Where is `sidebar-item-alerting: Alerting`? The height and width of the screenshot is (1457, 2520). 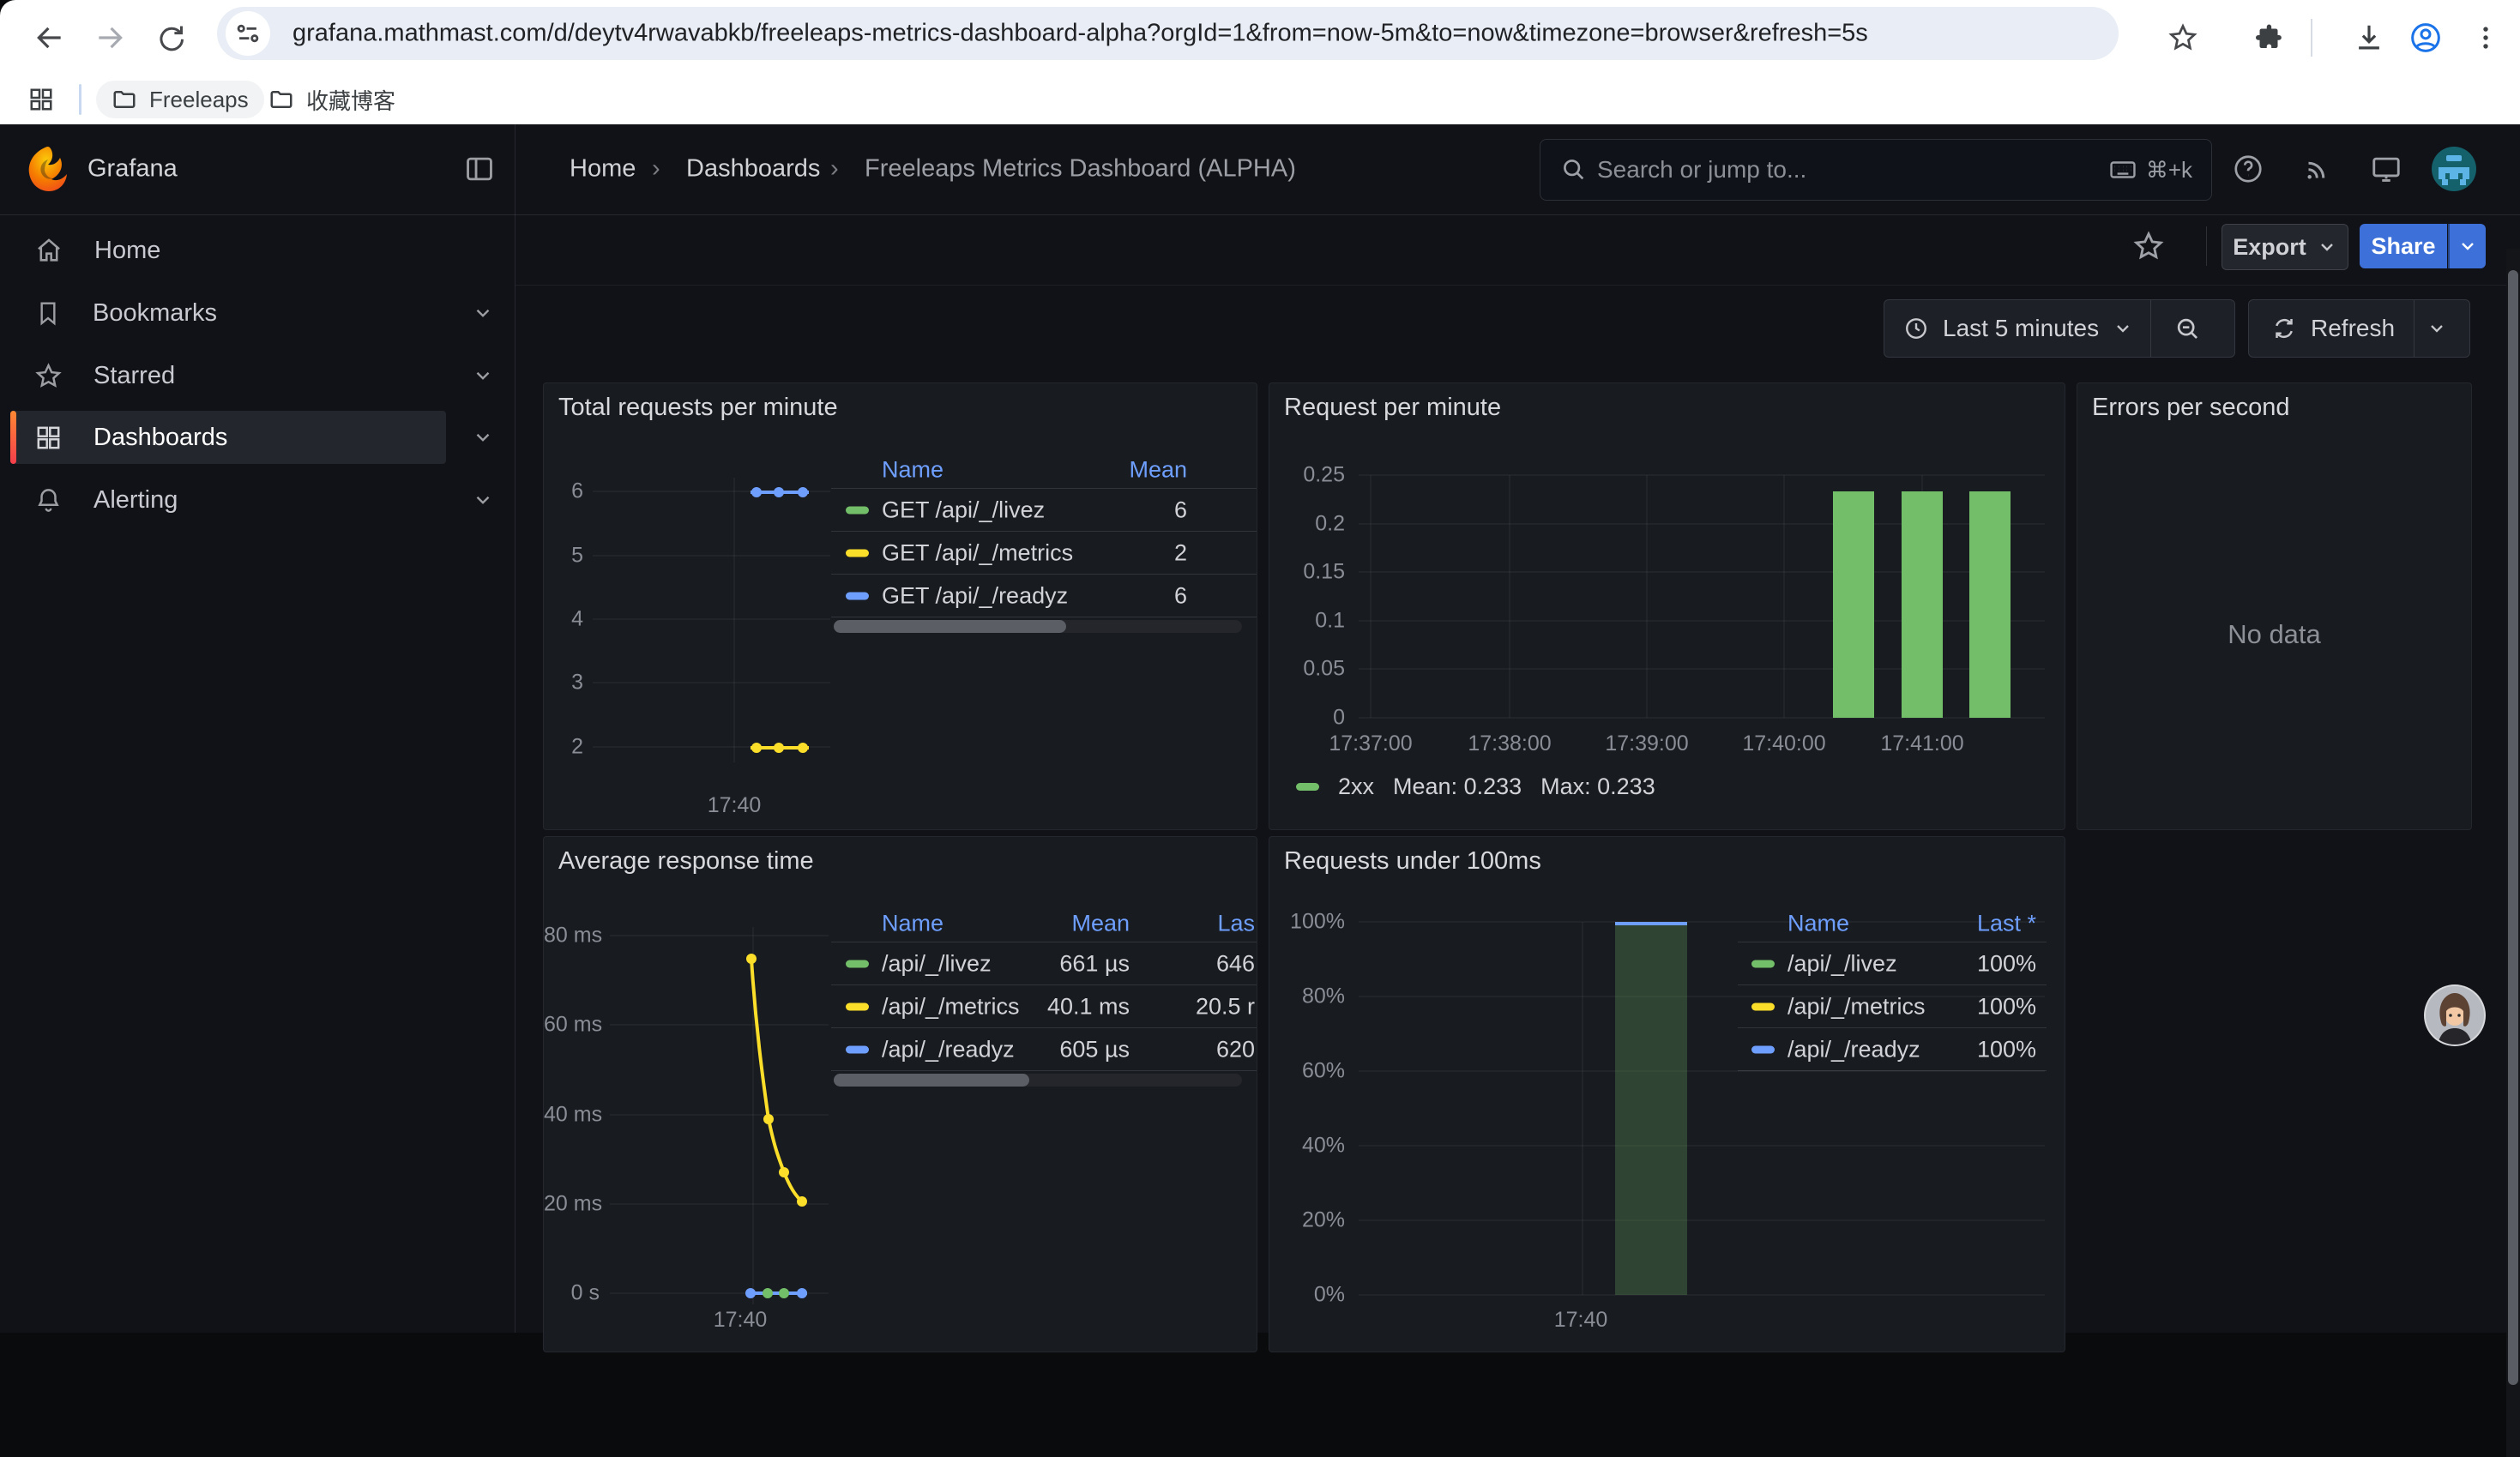 sidebar-item-alerting: Alerting is located at coordinates (228, 500).